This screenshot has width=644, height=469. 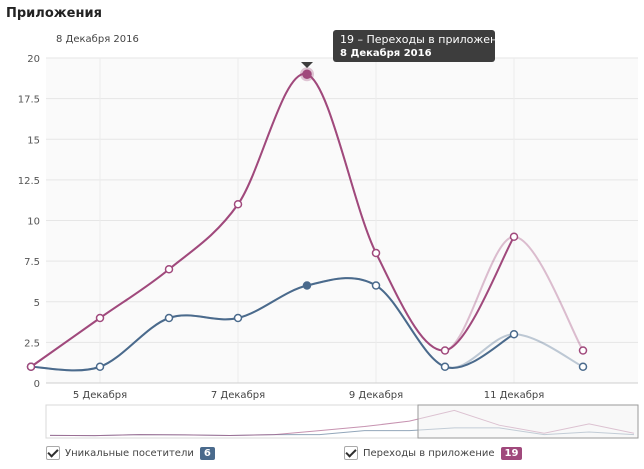 What do you see at coordinates (511, 453) in the screenshot?
I see `legend-value-badge: 19` at bounding box center [511, 453].